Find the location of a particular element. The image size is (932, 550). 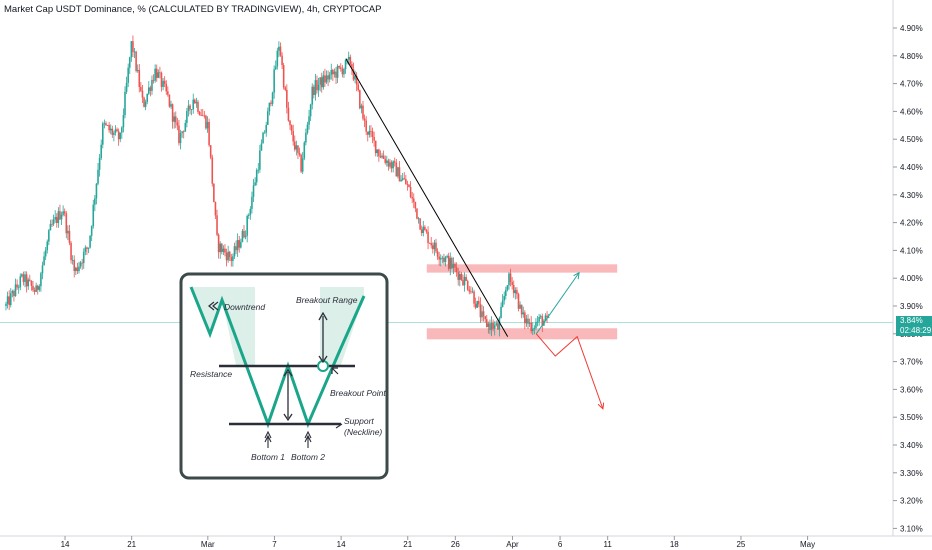

support-zone is located at coordinates (522, 334).